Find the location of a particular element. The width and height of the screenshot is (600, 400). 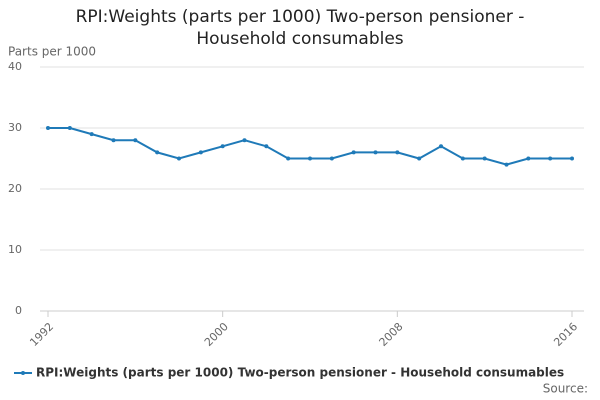

y-tick-label: 20 is located at coordinates (15, 188).